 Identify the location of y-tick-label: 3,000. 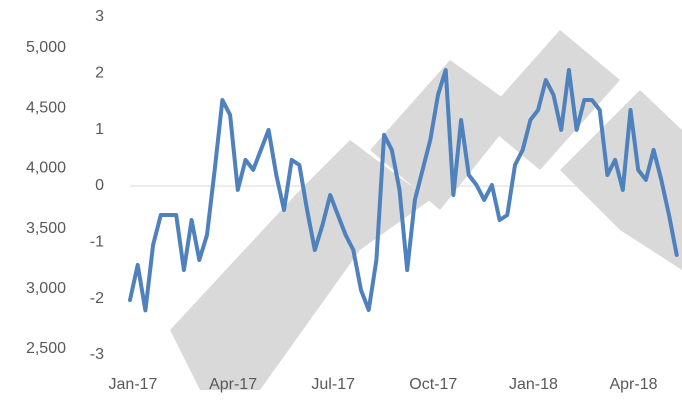
(46, 288).